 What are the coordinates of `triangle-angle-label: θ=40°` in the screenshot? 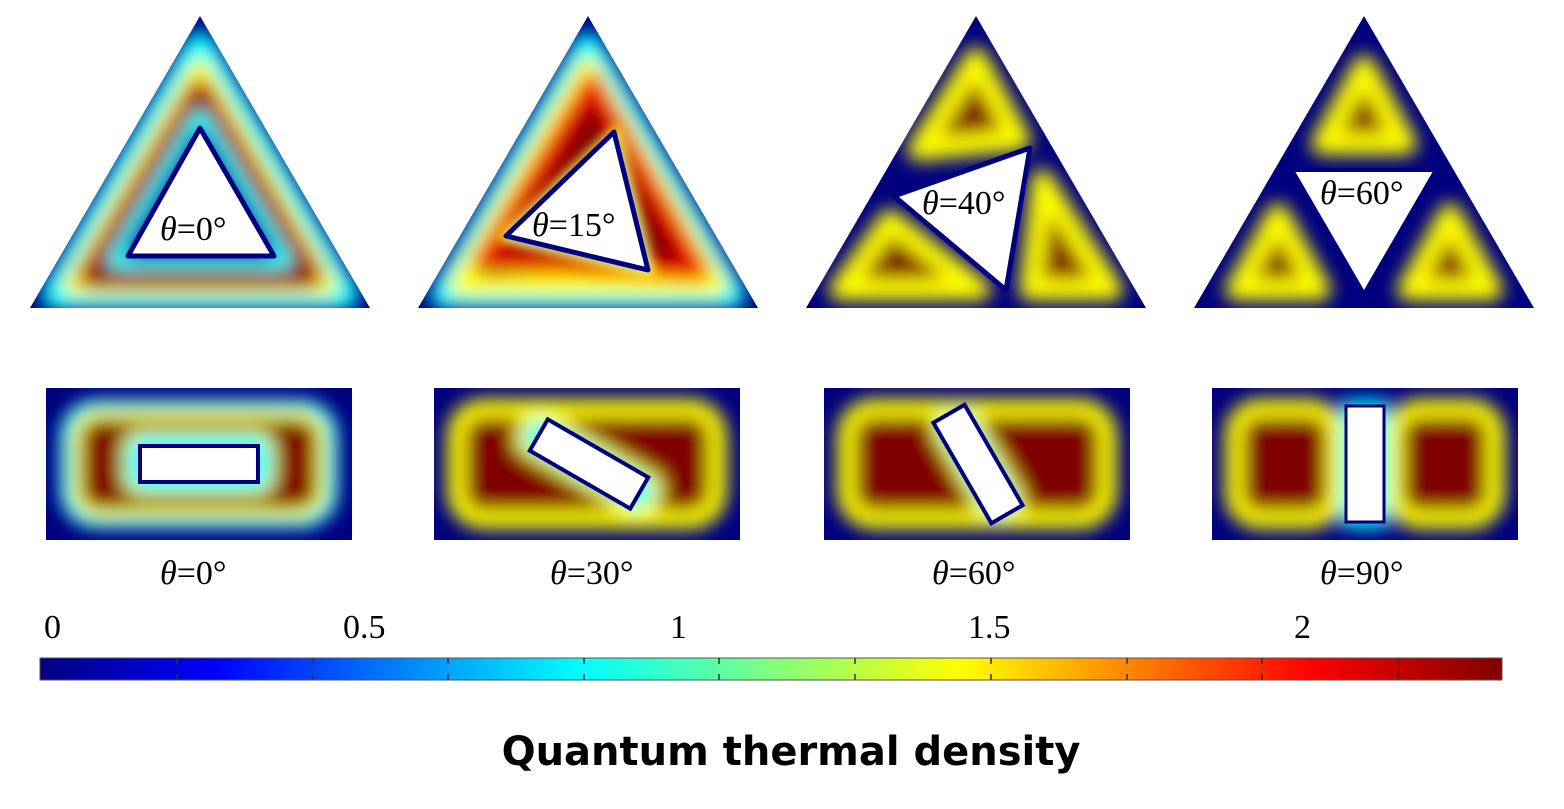 It's located at (963, 203).